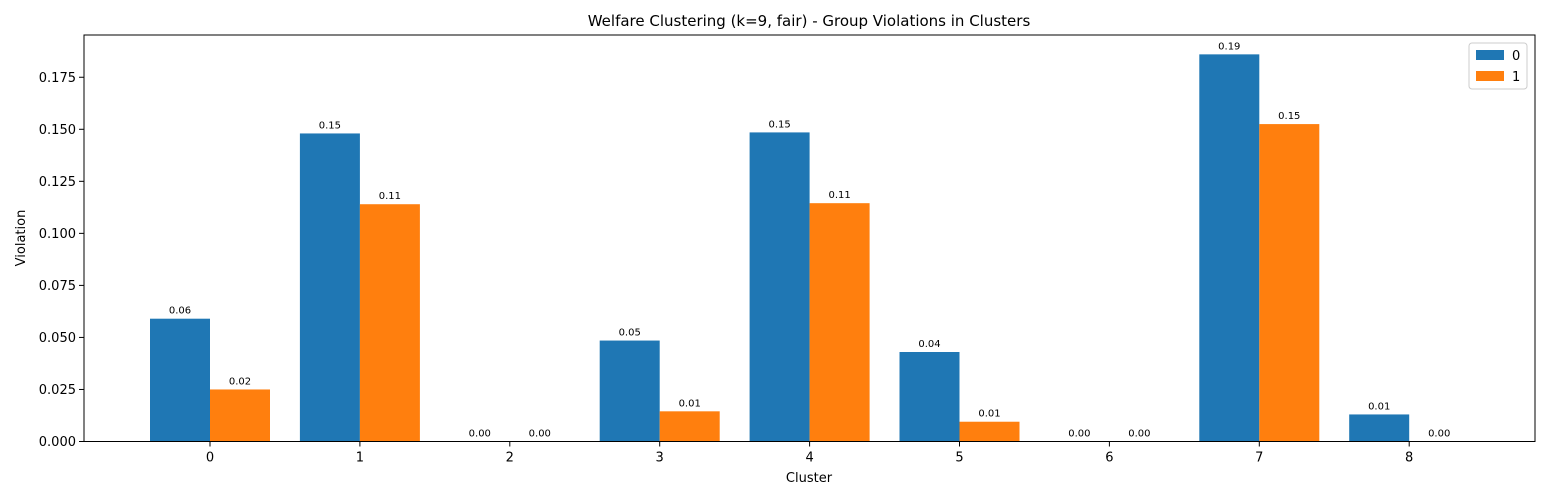 The height and width of the screenshot is (500, 1550). What do you see at coordinates (57, 442) in the screenshot?
I see `y-tick-label: 0.000` at bounding box center [57, 442].